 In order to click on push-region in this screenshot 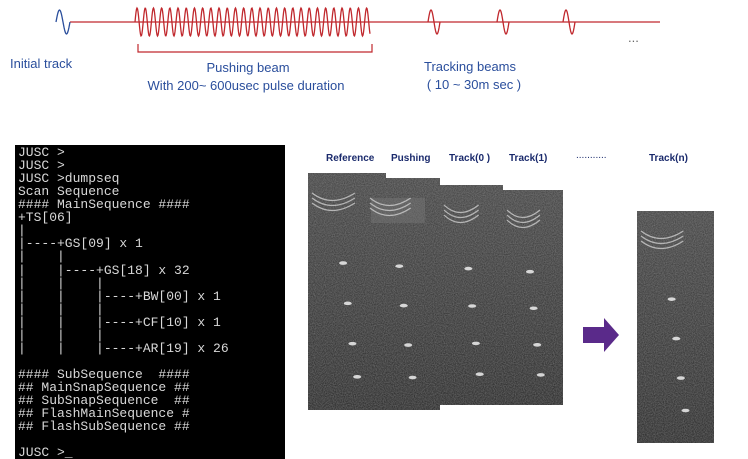, I will do `click(398, 210)`.